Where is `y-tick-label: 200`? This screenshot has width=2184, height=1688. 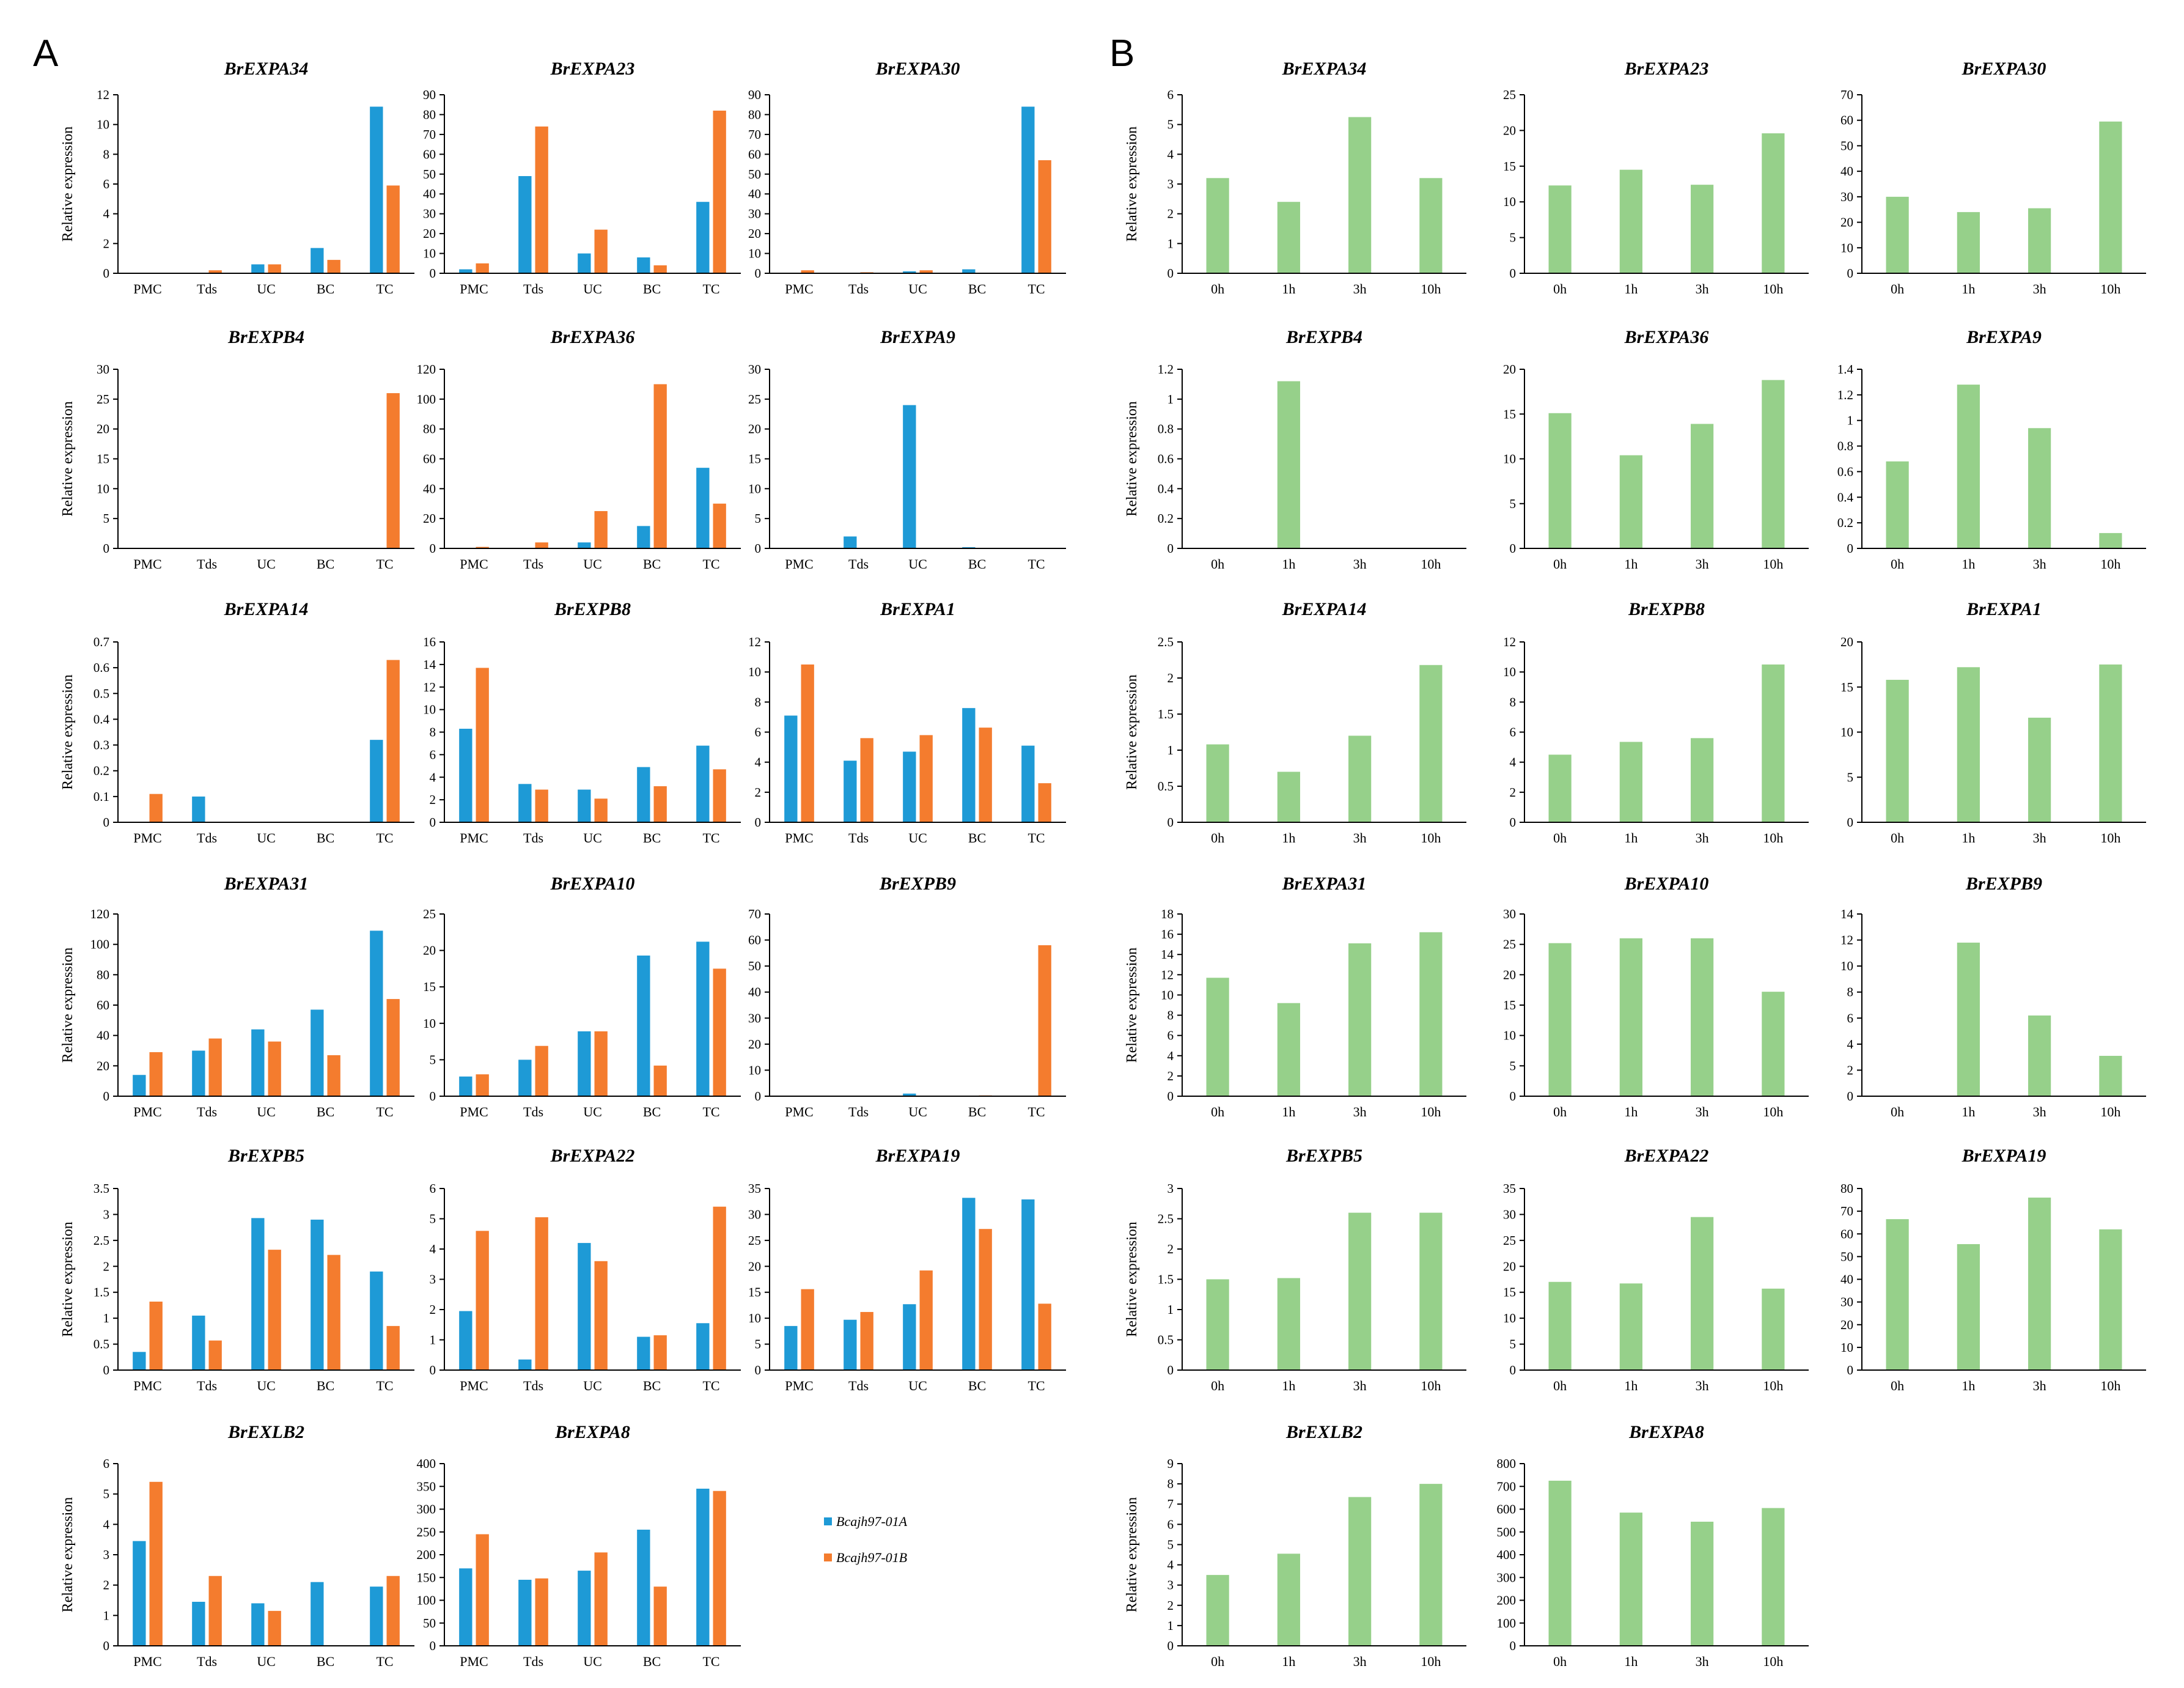 y-tick-label: 200 is located at coordinates (426, 1554).